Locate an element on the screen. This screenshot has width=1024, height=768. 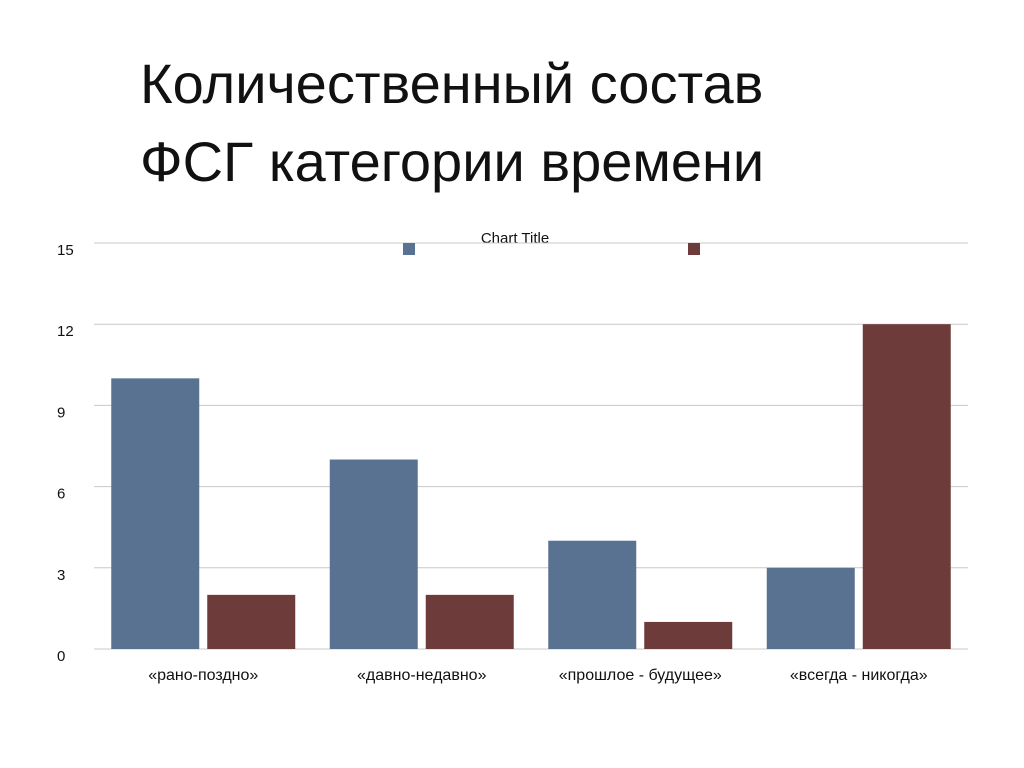
chart-title: Chart Title is located at coordinates (515, 238).